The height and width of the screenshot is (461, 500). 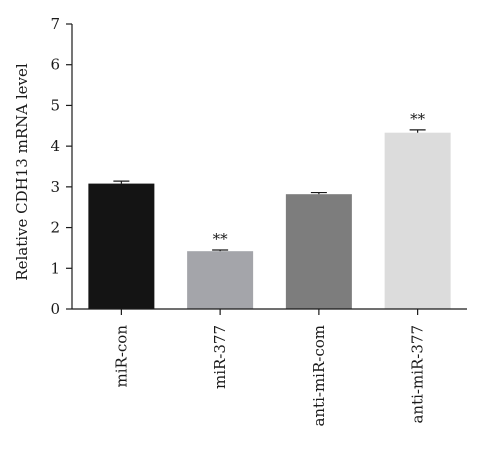 What do you see at coordinates (55, 187) in the screenshot?
I see `y-tick-label: 3` at bounding box center [55, 187].